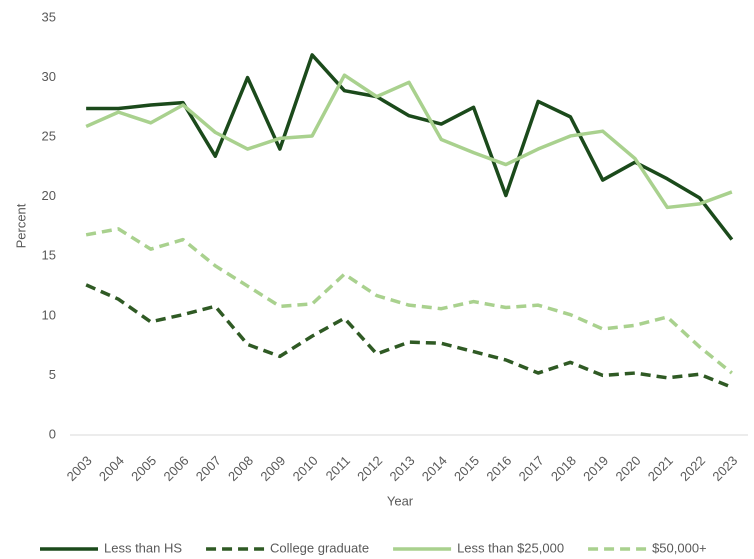 Image resolution: width=754 pixels, height=559 pixels. I want to click on x-tick-label: 2003, so click(79, 468).